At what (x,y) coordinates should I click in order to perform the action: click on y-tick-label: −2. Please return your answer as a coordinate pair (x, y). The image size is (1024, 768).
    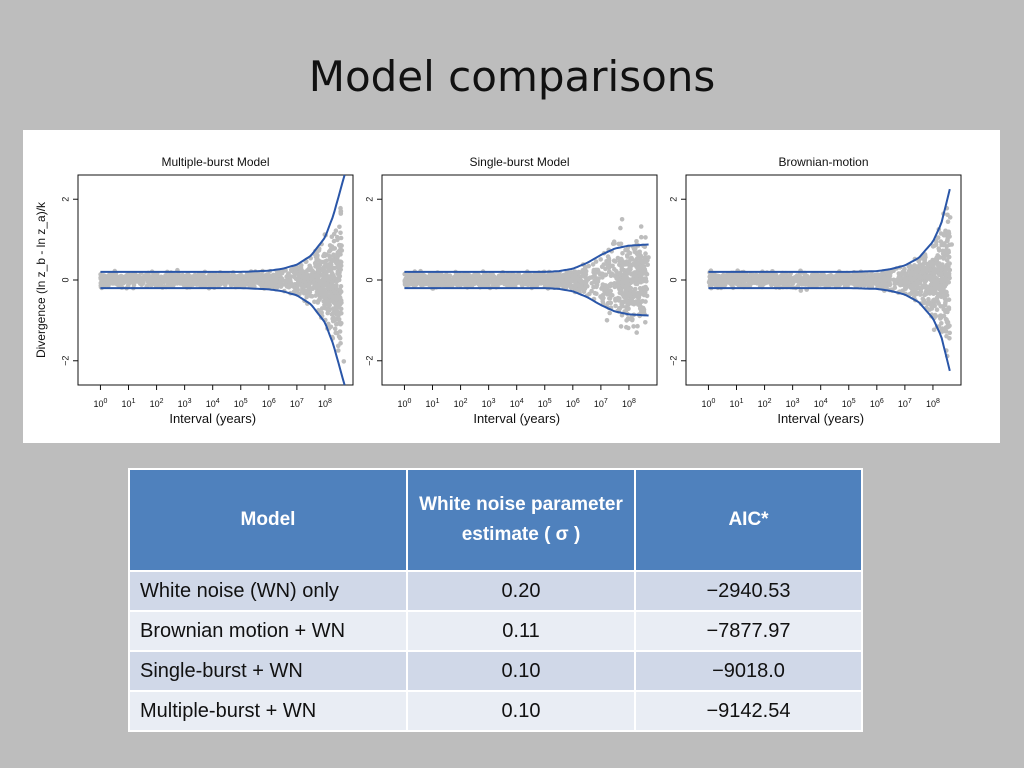
    Looking at the image, I should click on (369, 361).